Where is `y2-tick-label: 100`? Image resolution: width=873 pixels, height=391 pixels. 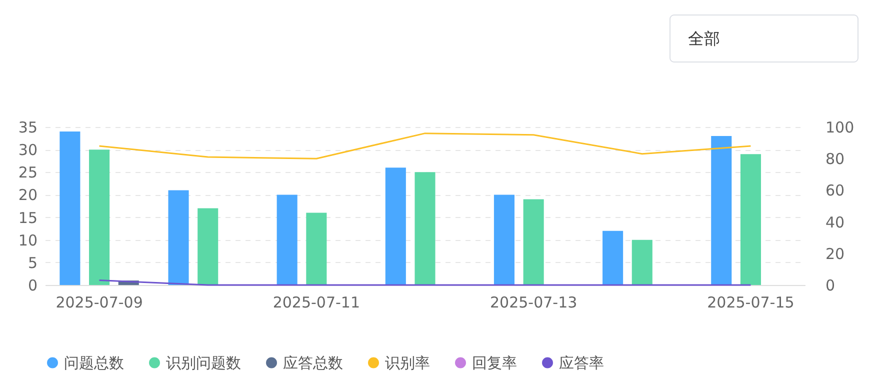 y2-tick-label: 100 is located at coordinates (840, 127).